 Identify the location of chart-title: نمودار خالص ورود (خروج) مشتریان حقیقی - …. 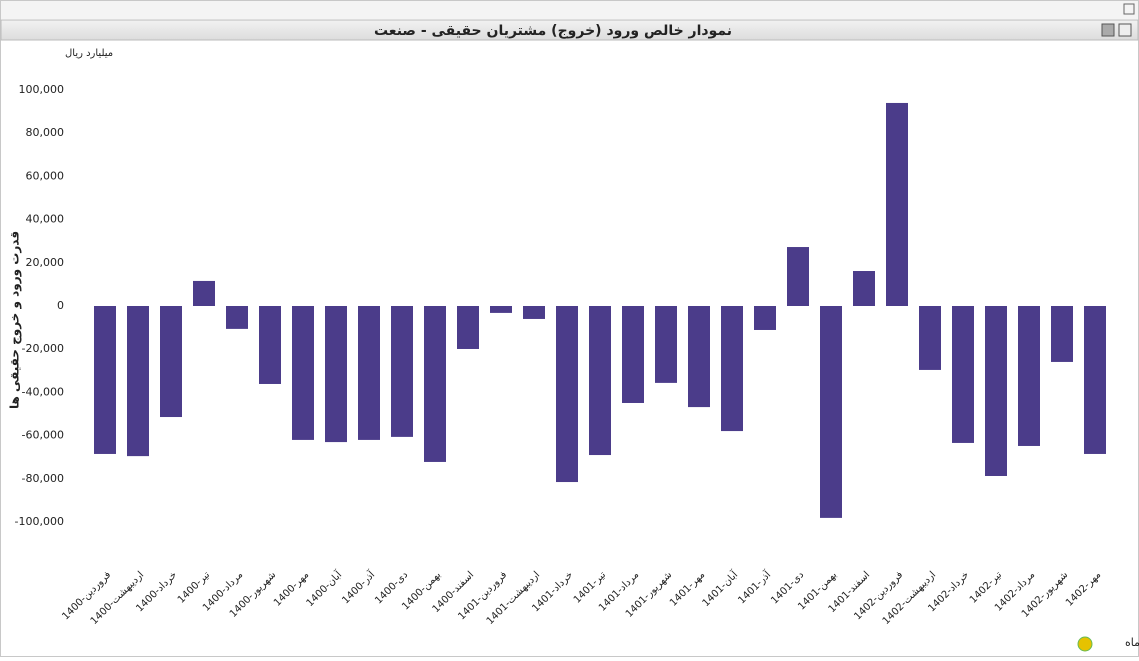
(553, 31).